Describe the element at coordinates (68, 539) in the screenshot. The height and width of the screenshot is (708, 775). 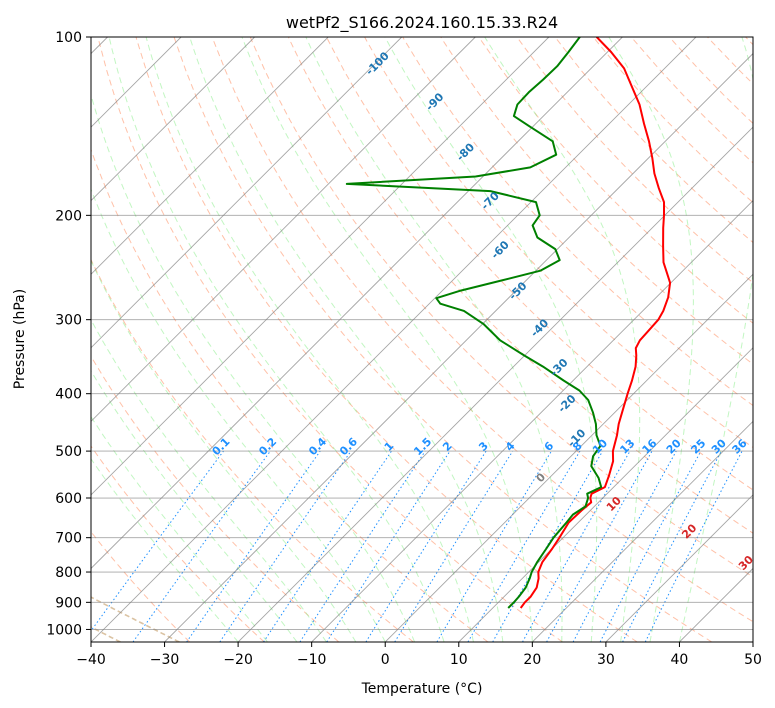
I see `y-tick-label: 700` at that location.